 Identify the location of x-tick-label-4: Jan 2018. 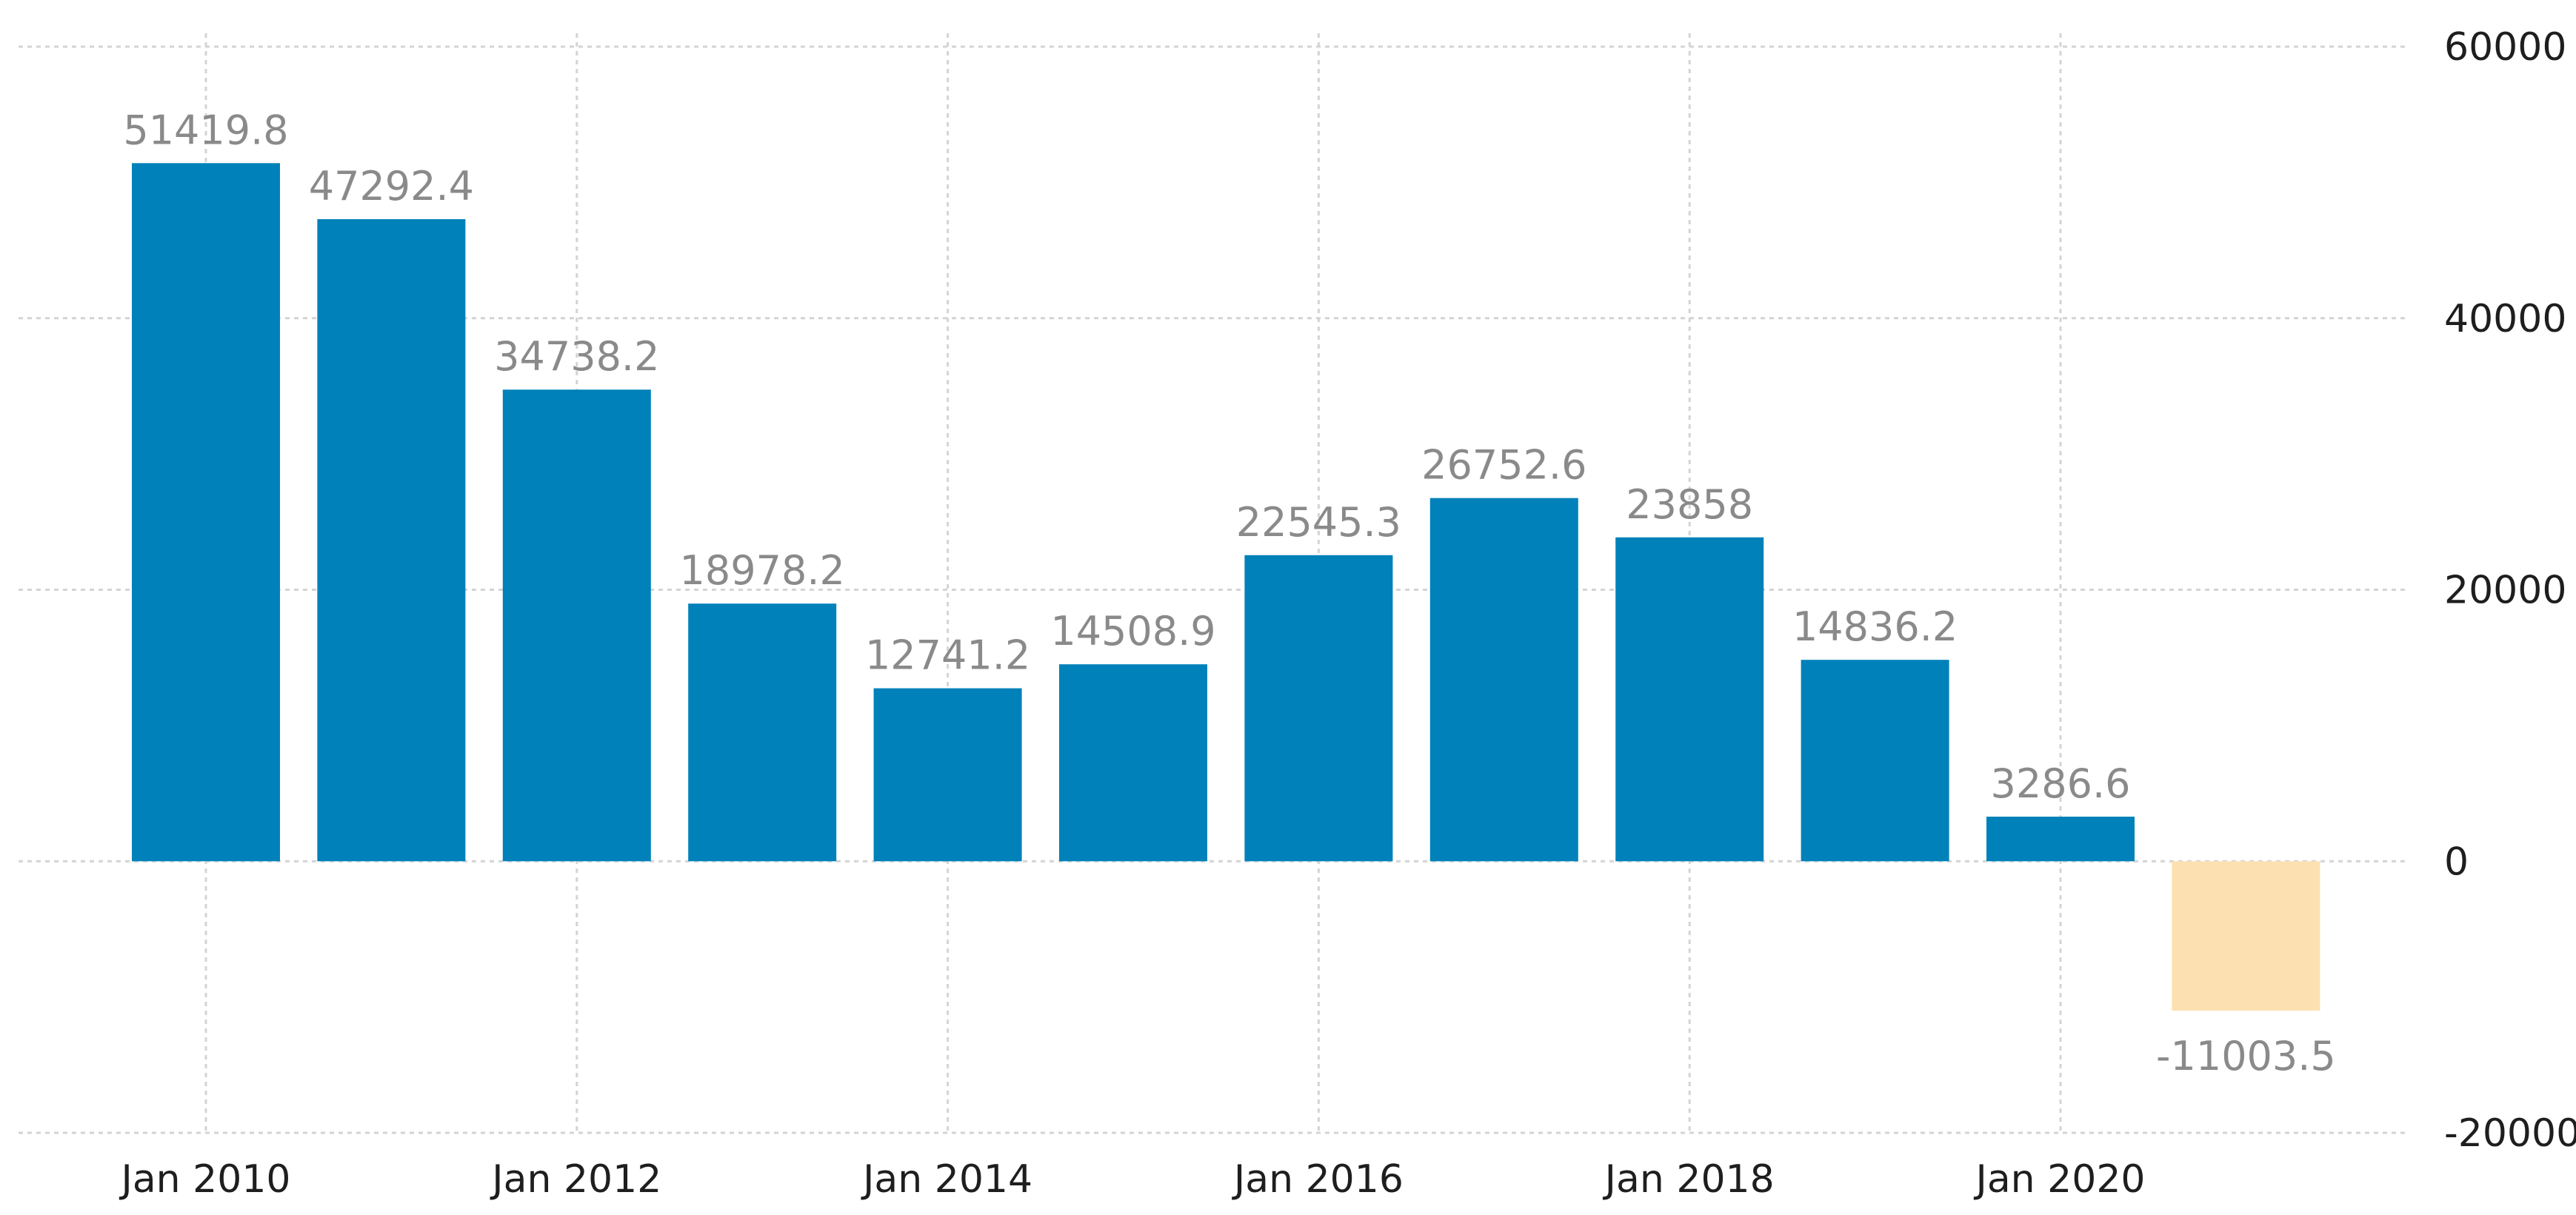
(1689, 1179).